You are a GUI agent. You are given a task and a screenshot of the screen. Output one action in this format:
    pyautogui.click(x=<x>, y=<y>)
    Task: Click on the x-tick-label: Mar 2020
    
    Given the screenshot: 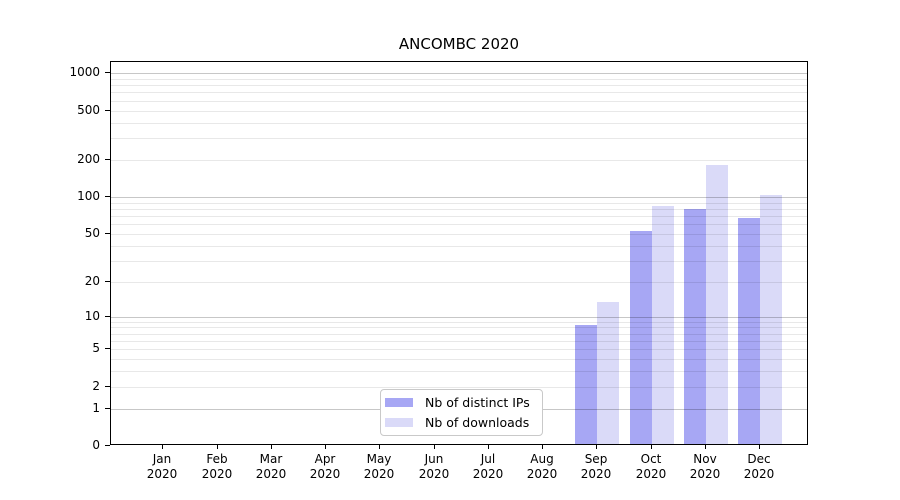 What is the action you would take?
    pyautogui.click(x=271, y=467)
    